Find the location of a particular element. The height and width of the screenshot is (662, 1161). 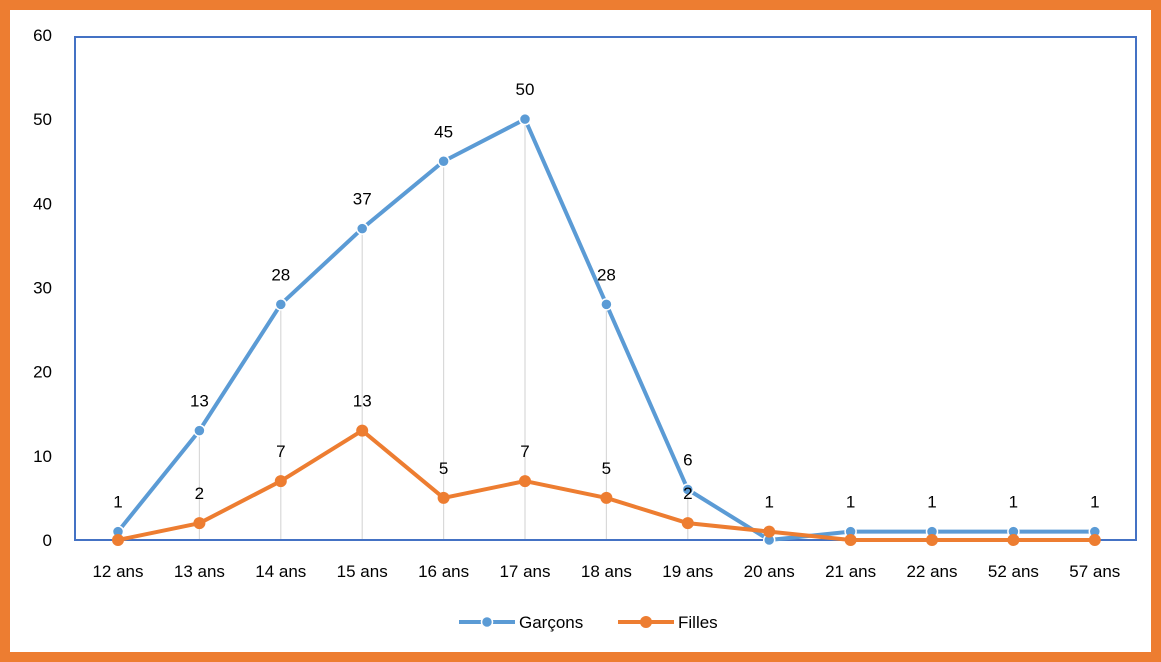

y-tick-label: 30 is located at coordinates (42, 288).